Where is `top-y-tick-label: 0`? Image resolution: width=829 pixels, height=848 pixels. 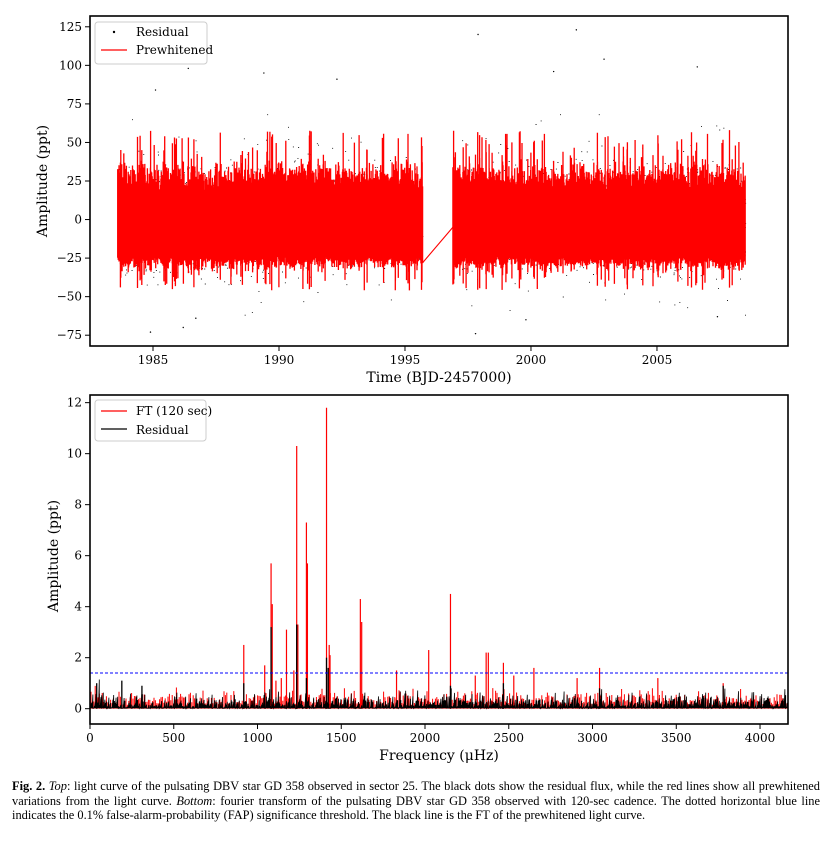
top-y-tick-label: 0 is located at coordinates (78, 220).